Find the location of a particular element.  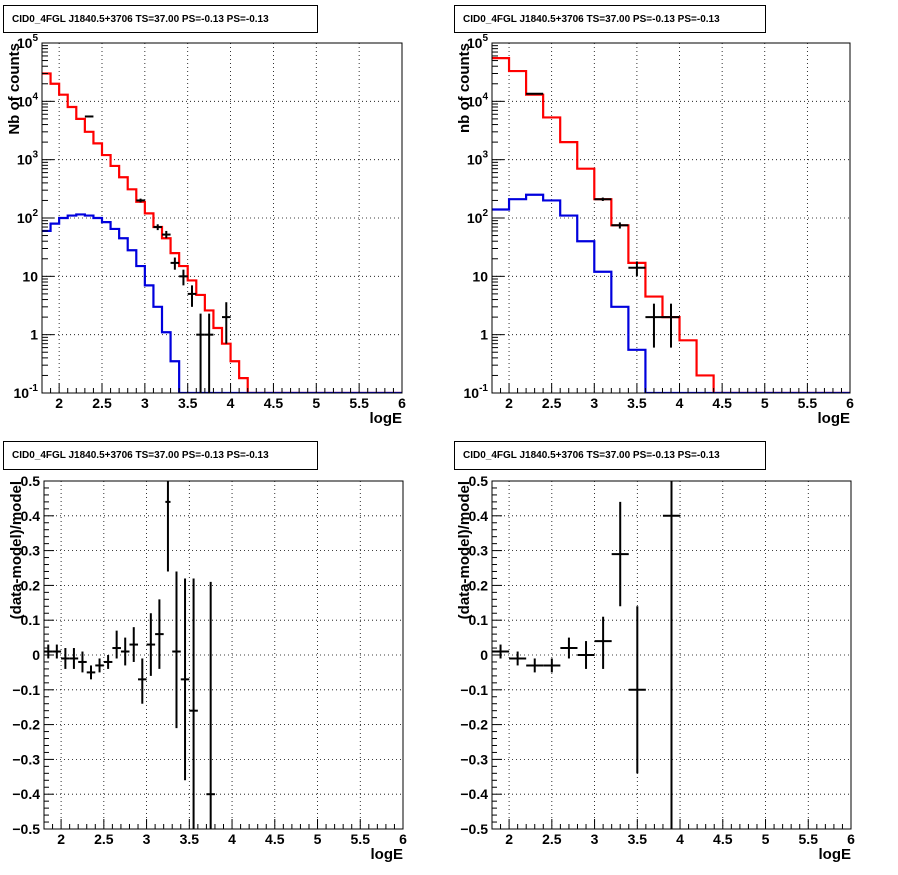

y-tick-label: 10⁻¹ is located at coordinates (476, 392).